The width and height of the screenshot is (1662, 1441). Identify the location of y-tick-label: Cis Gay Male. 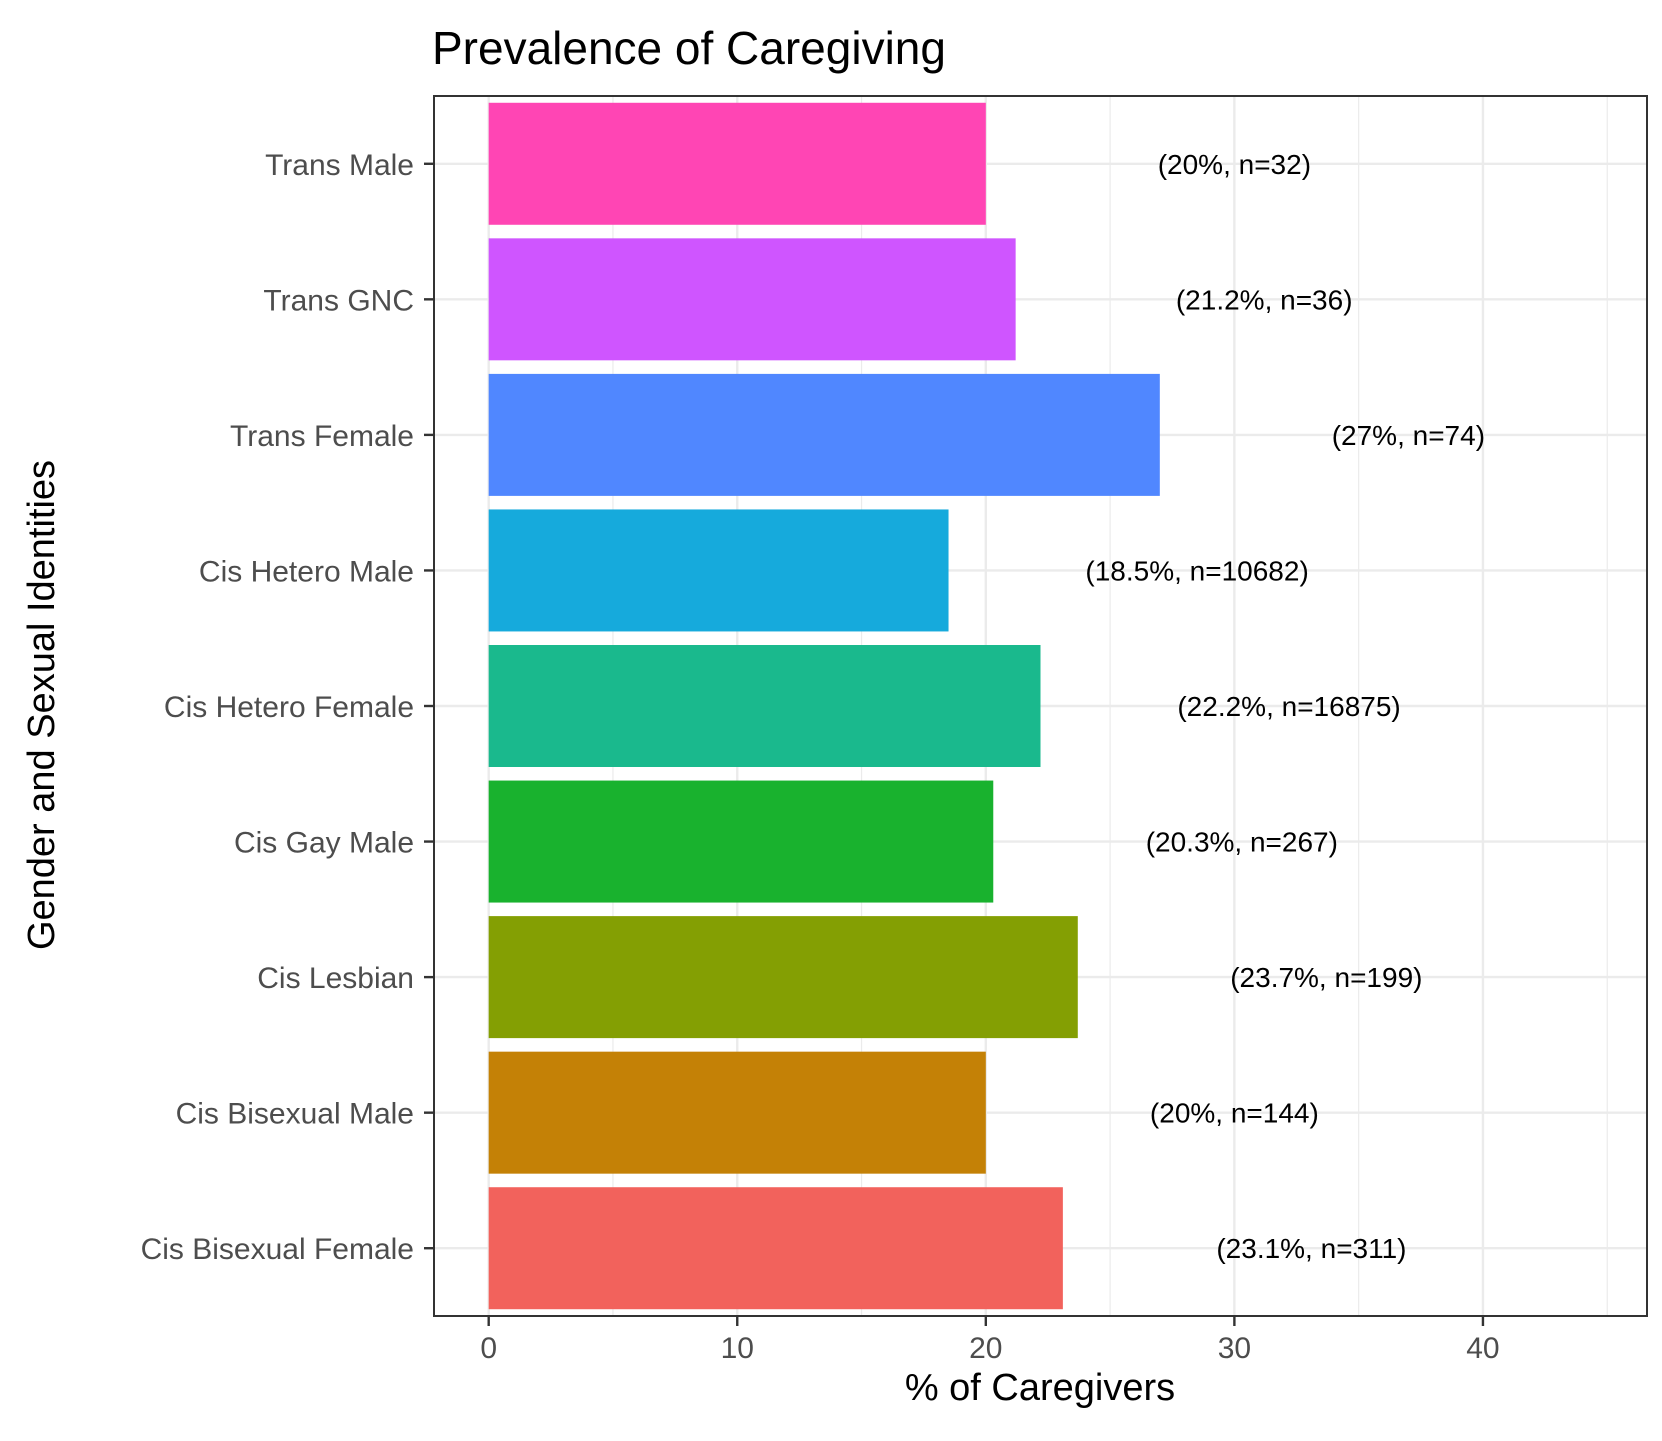
(324, 843).